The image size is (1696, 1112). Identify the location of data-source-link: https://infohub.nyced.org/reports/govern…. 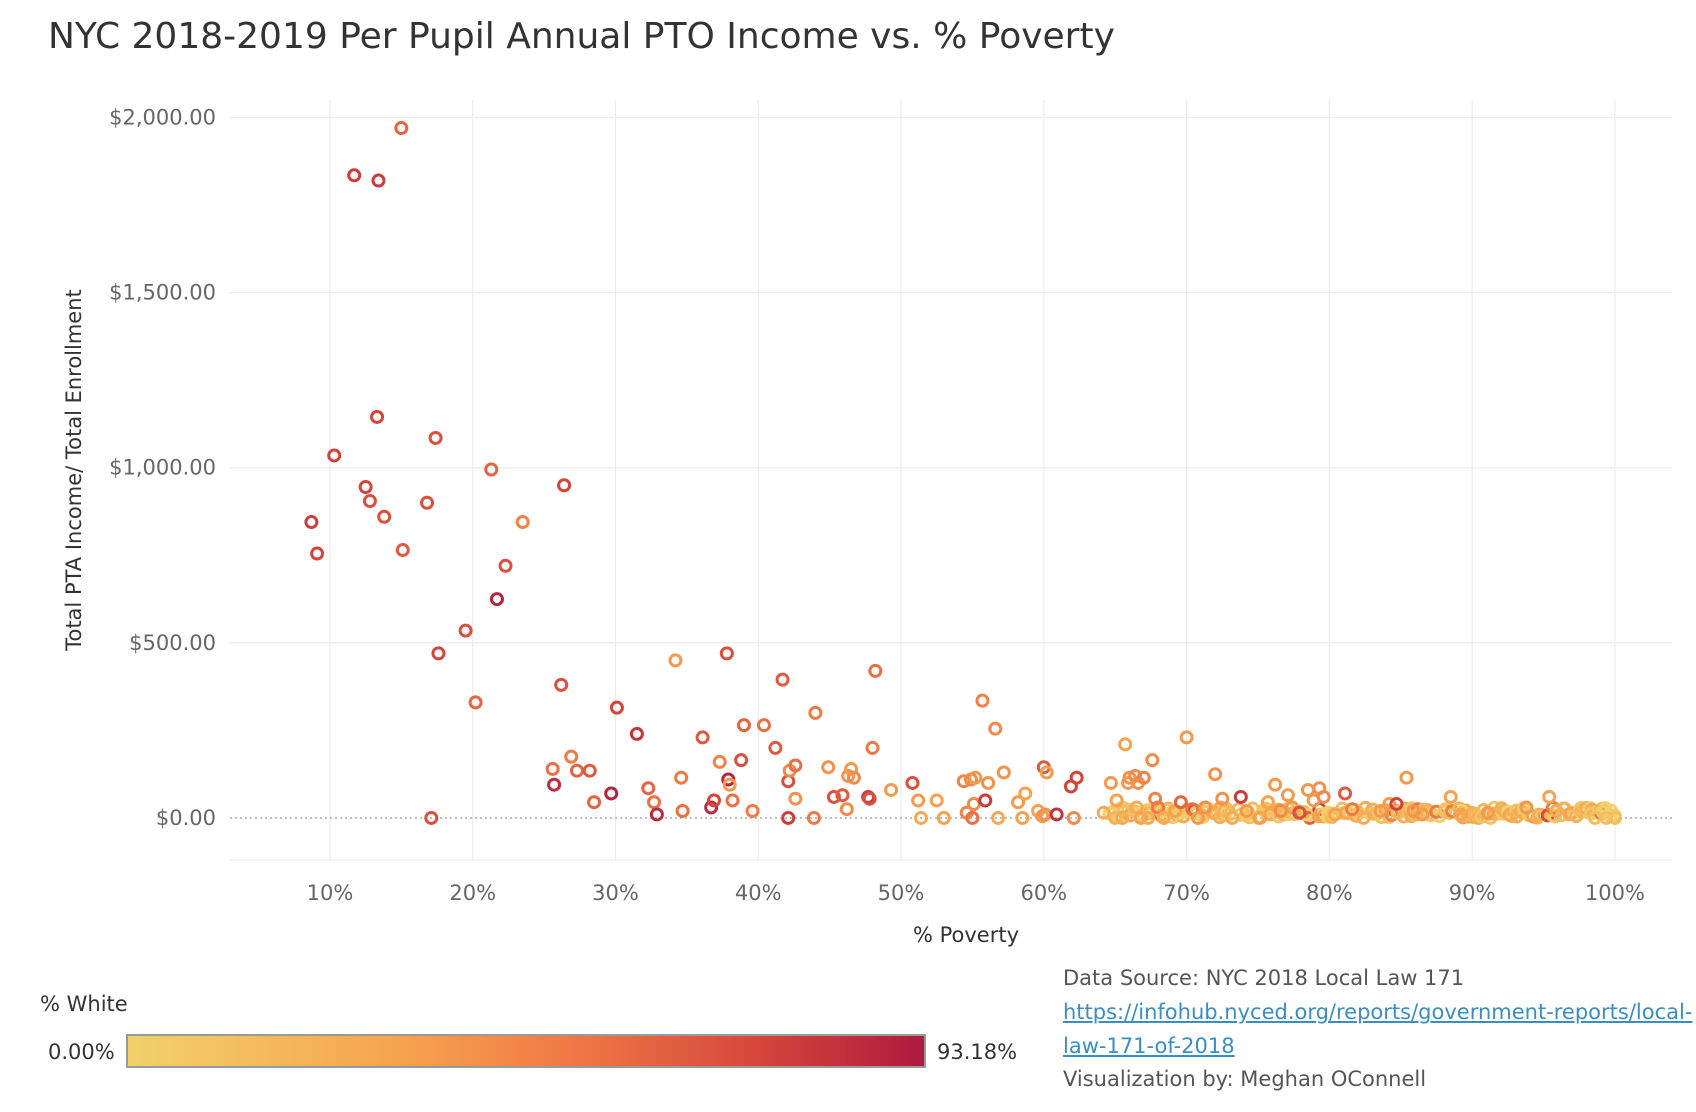
(1378, 1012).